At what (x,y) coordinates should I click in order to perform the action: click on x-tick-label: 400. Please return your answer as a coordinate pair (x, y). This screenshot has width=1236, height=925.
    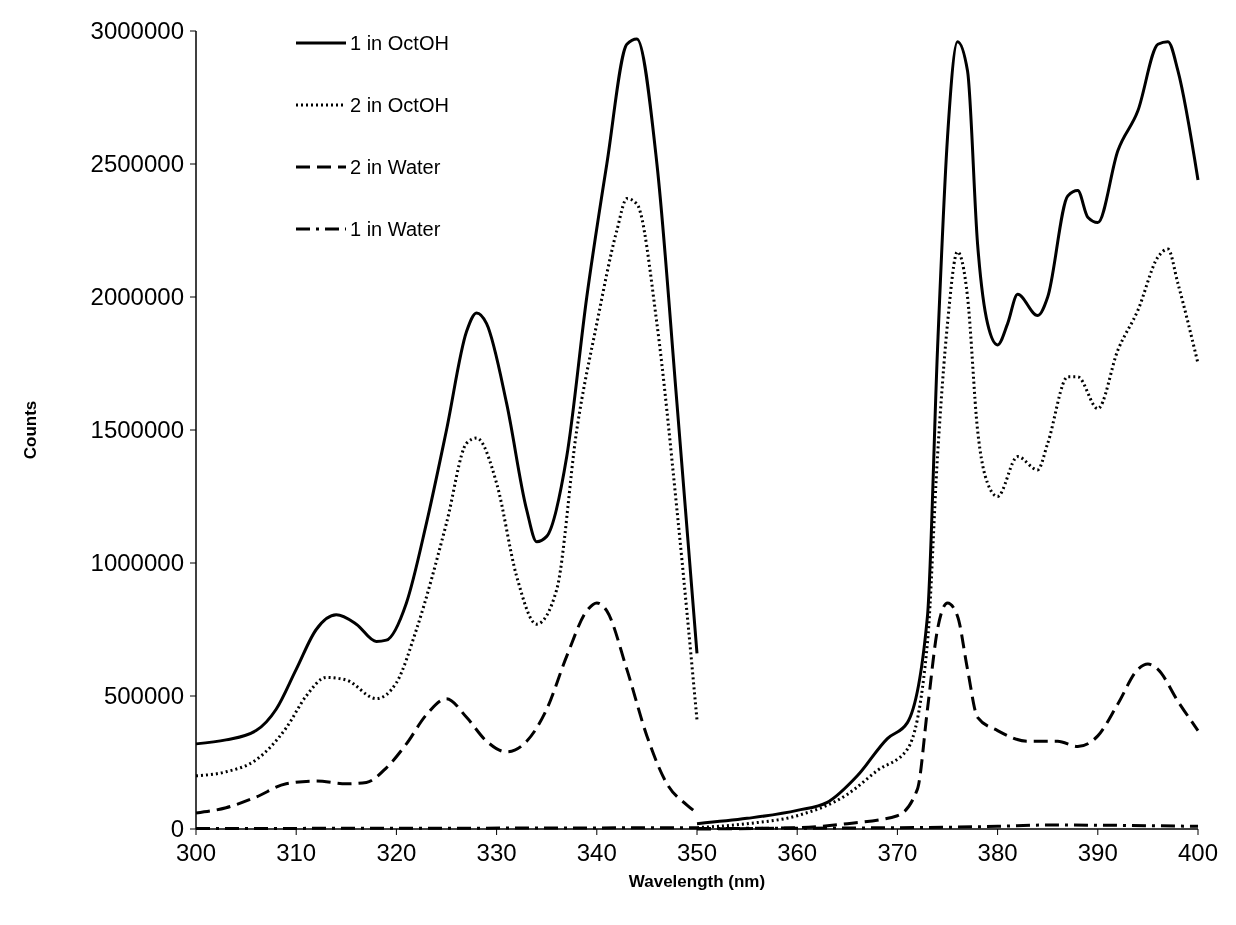
    Looking at the image, I should click on (1198, 852).